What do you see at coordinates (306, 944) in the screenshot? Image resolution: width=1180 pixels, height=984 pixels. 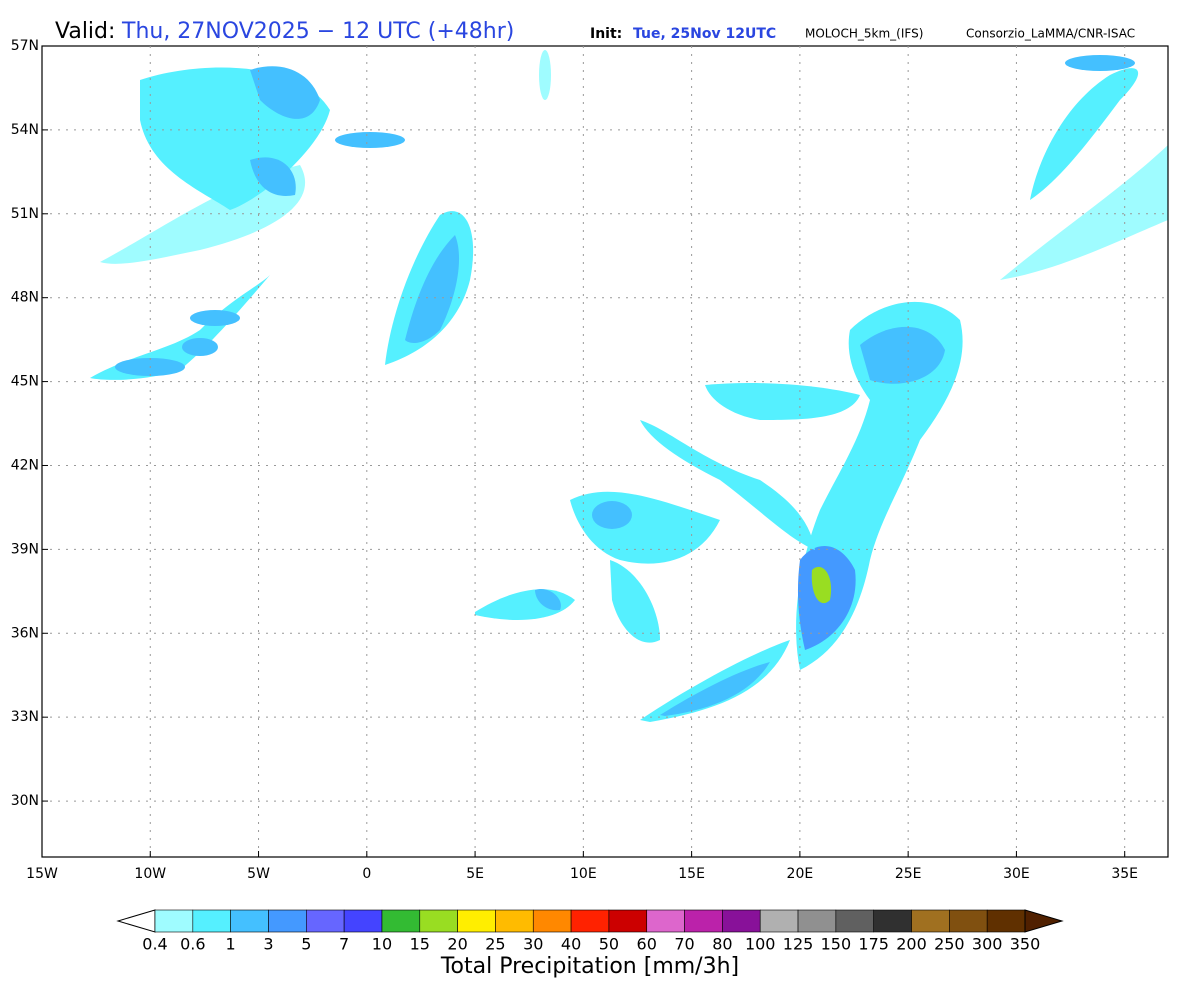 I see `colorbar-label: 5` at bounding box center [306, 944].